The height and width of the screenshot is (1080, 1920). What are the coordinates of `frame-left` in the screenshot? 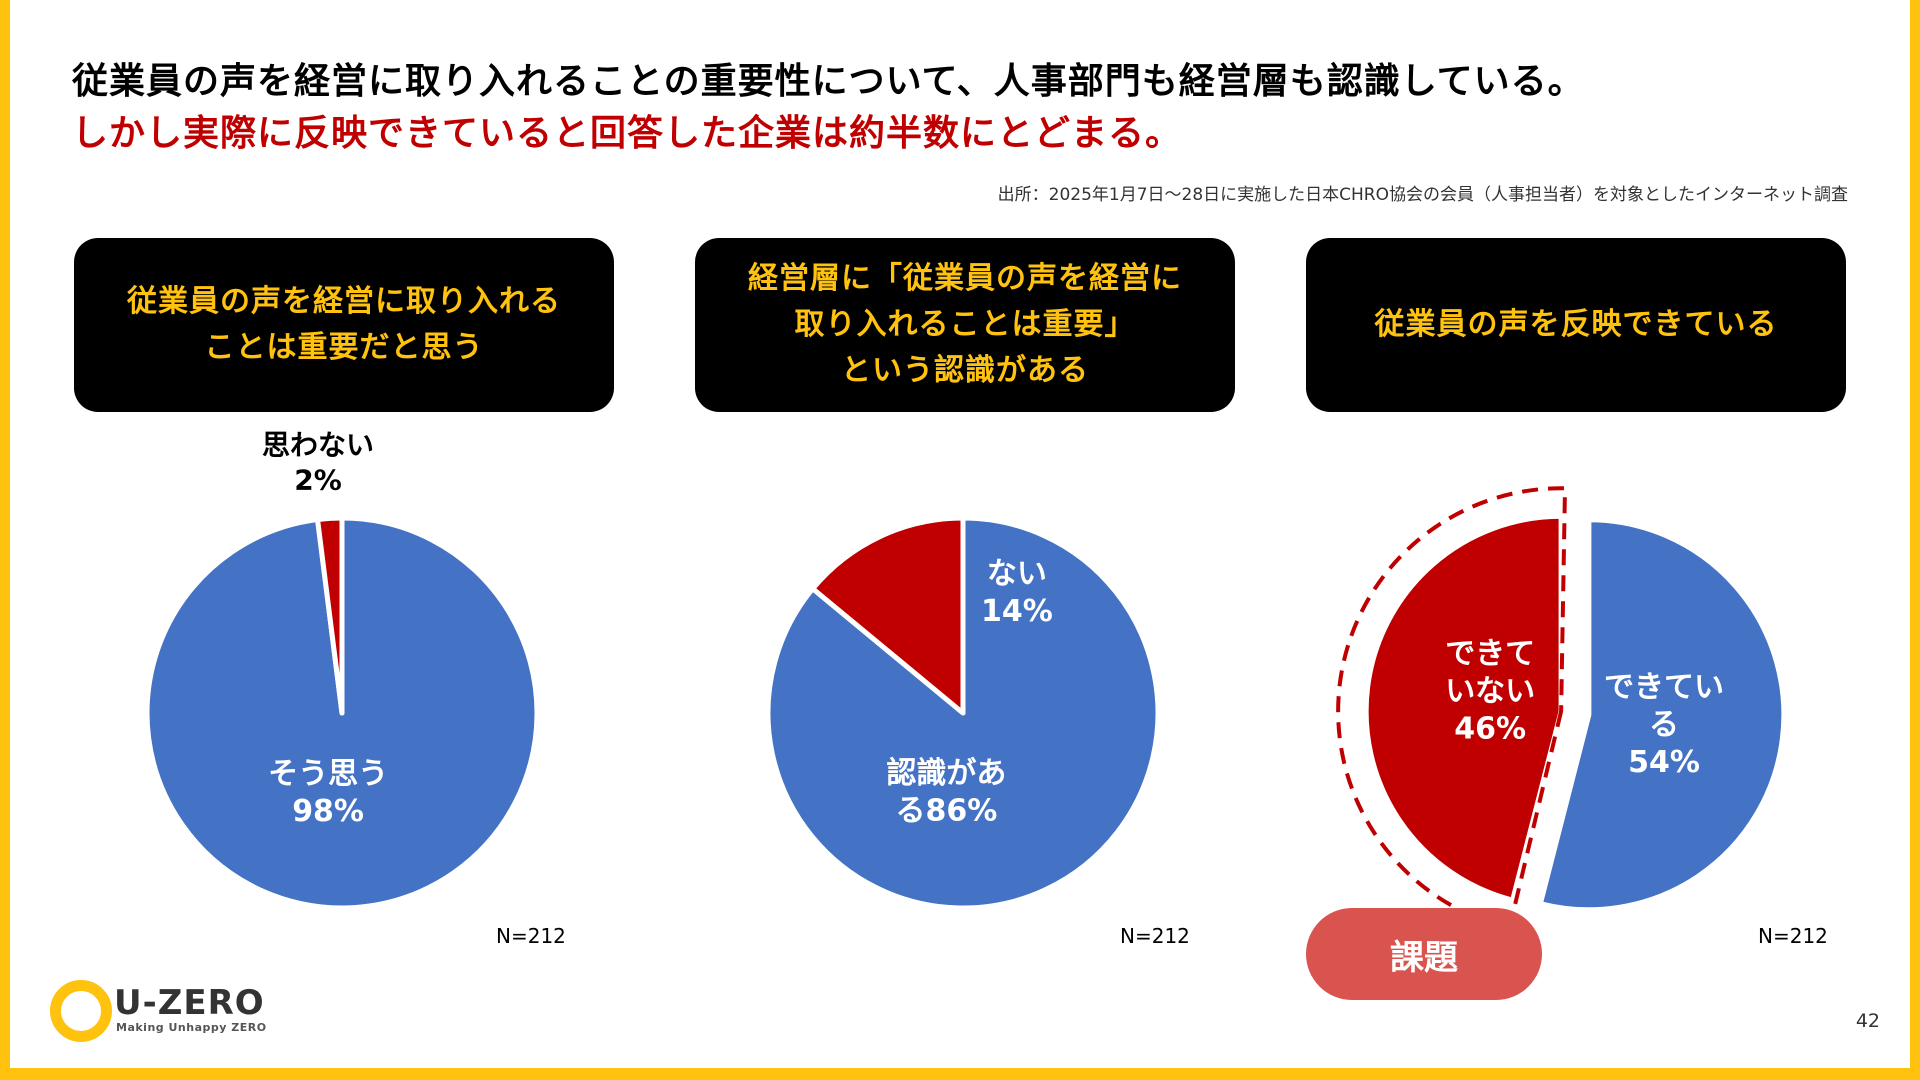 It's located at (5, 540).